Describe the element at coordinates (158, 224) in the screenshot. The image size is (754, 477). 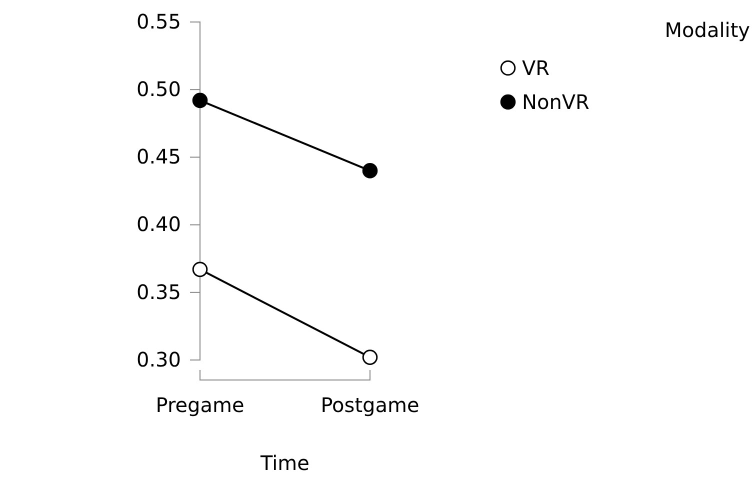
I see `y-tick-label: 0.40` at that location.